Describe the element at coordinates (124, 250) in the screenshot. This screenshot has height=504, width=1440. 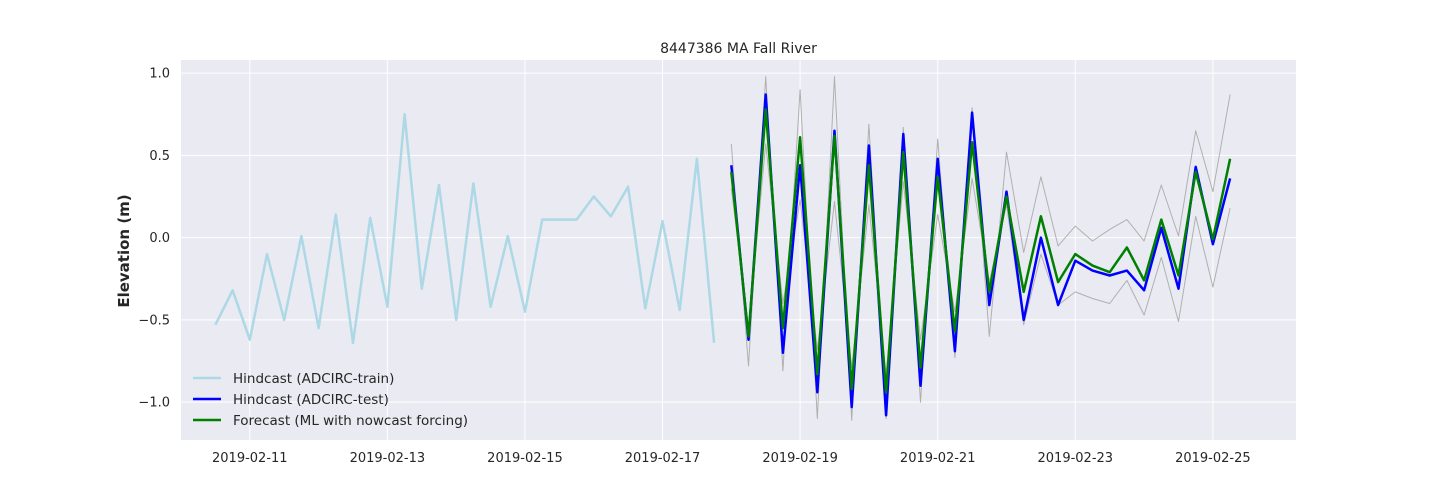
I see `y-axis-label: Elevation (m)` at that location.